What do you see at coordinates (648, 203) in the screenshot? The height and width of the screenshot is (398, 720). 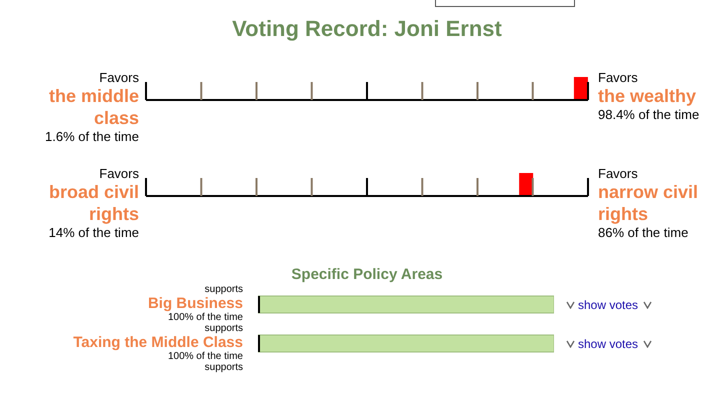 I see `text: narrow civil rights` at bounding box center [648, 203].